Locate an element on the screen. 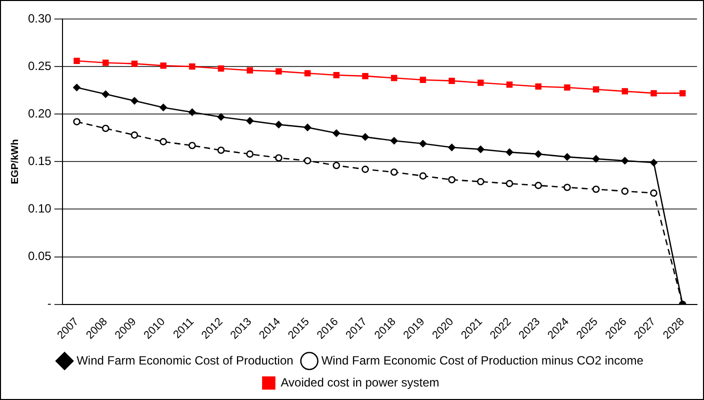 Image resolution: width=704 pixels, height=400 pixels. y-axis-title: EGP/kWh is located at coordinates (15, 161).